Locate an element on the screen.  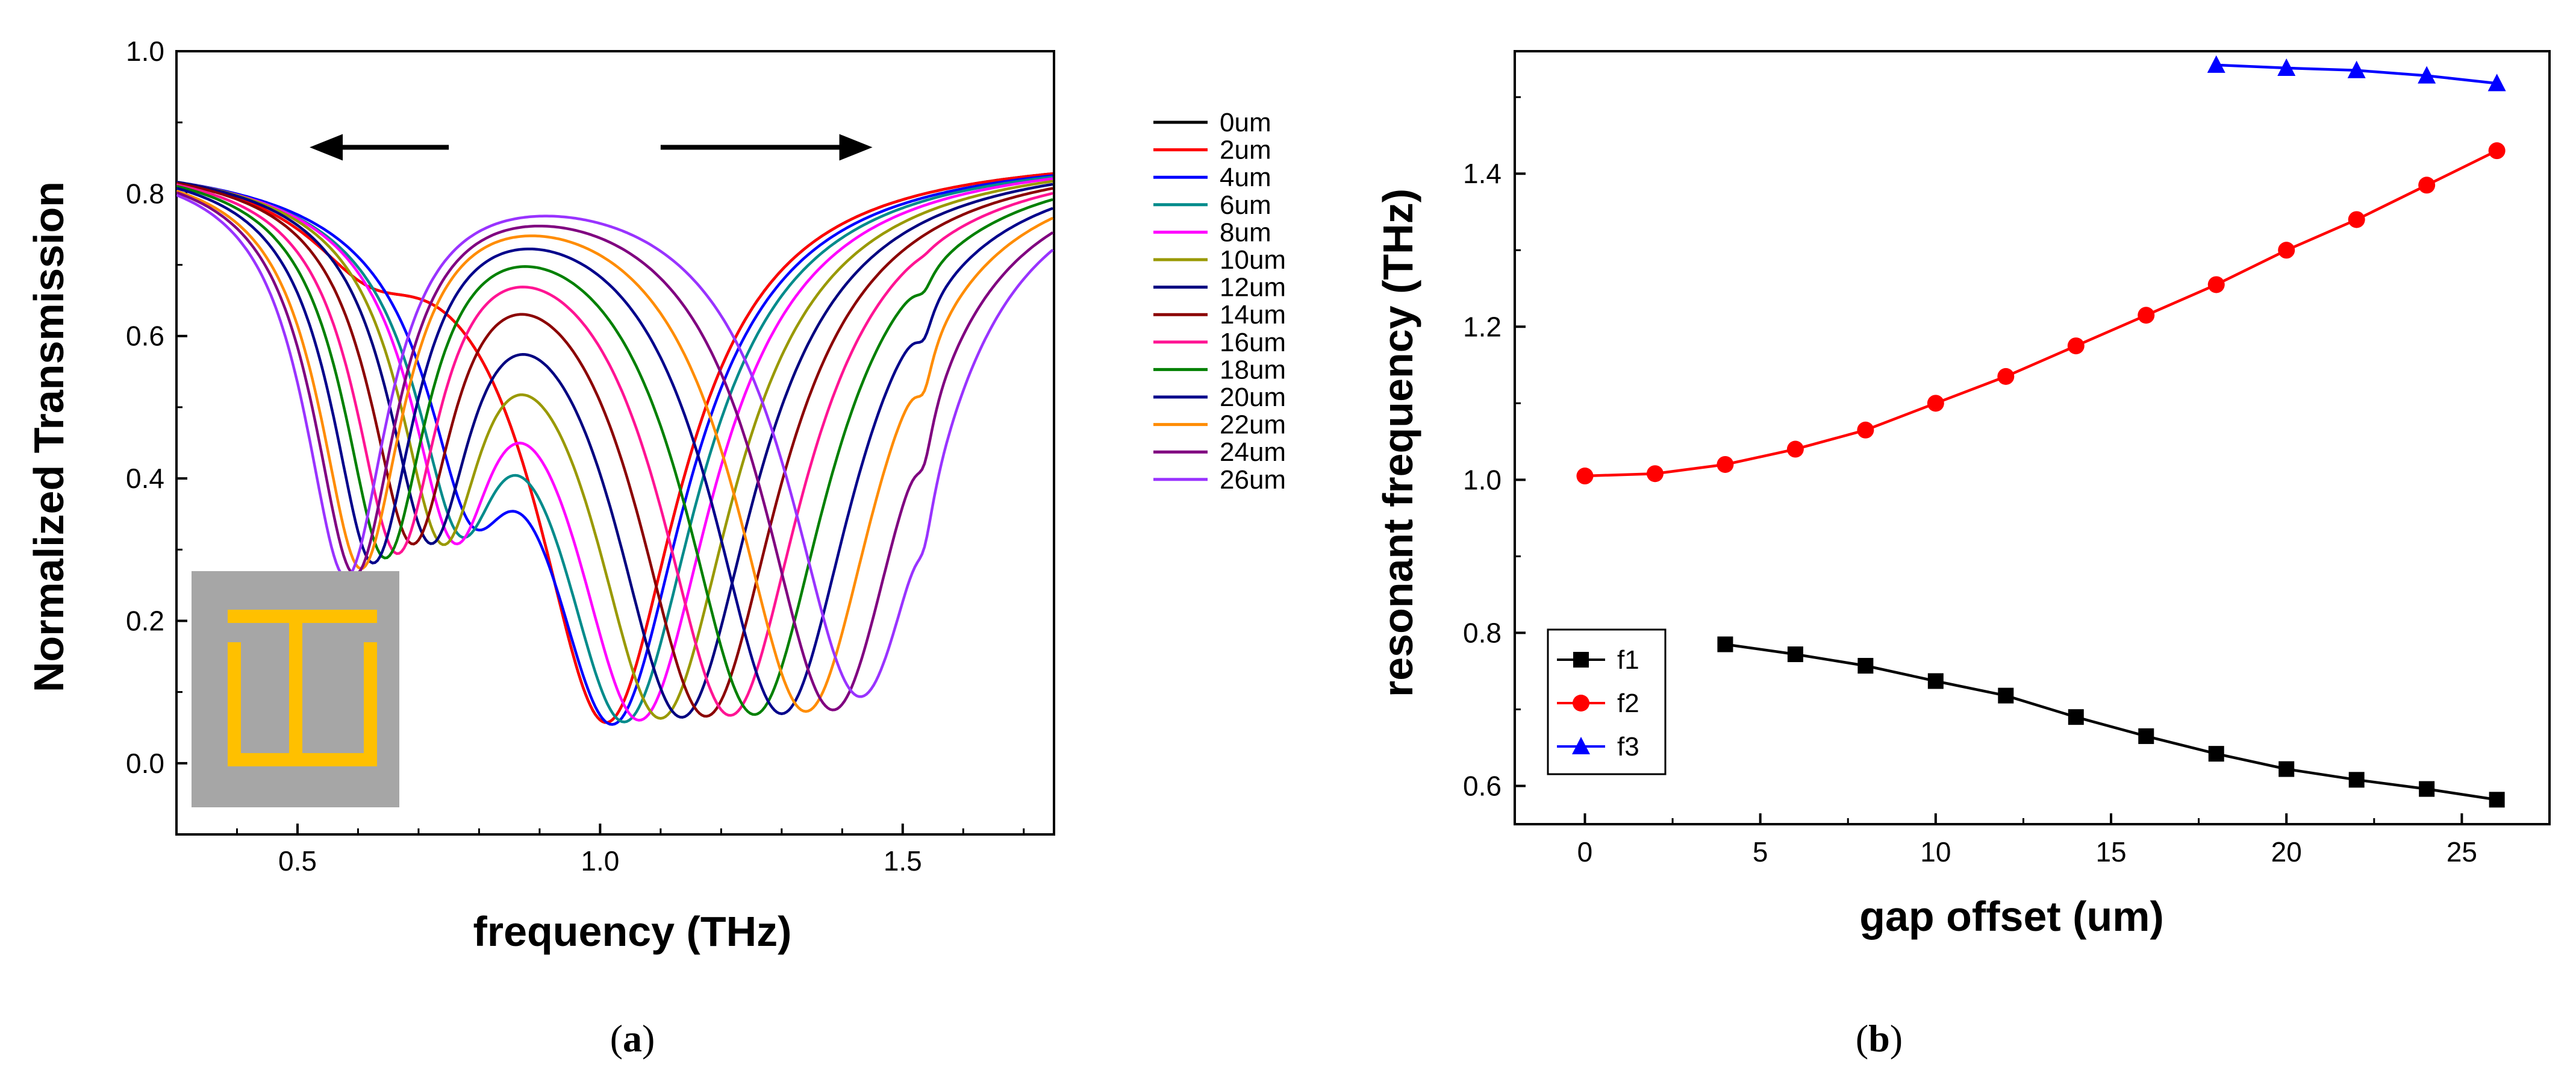
series-f3 is located at coordinates (2356, 73).